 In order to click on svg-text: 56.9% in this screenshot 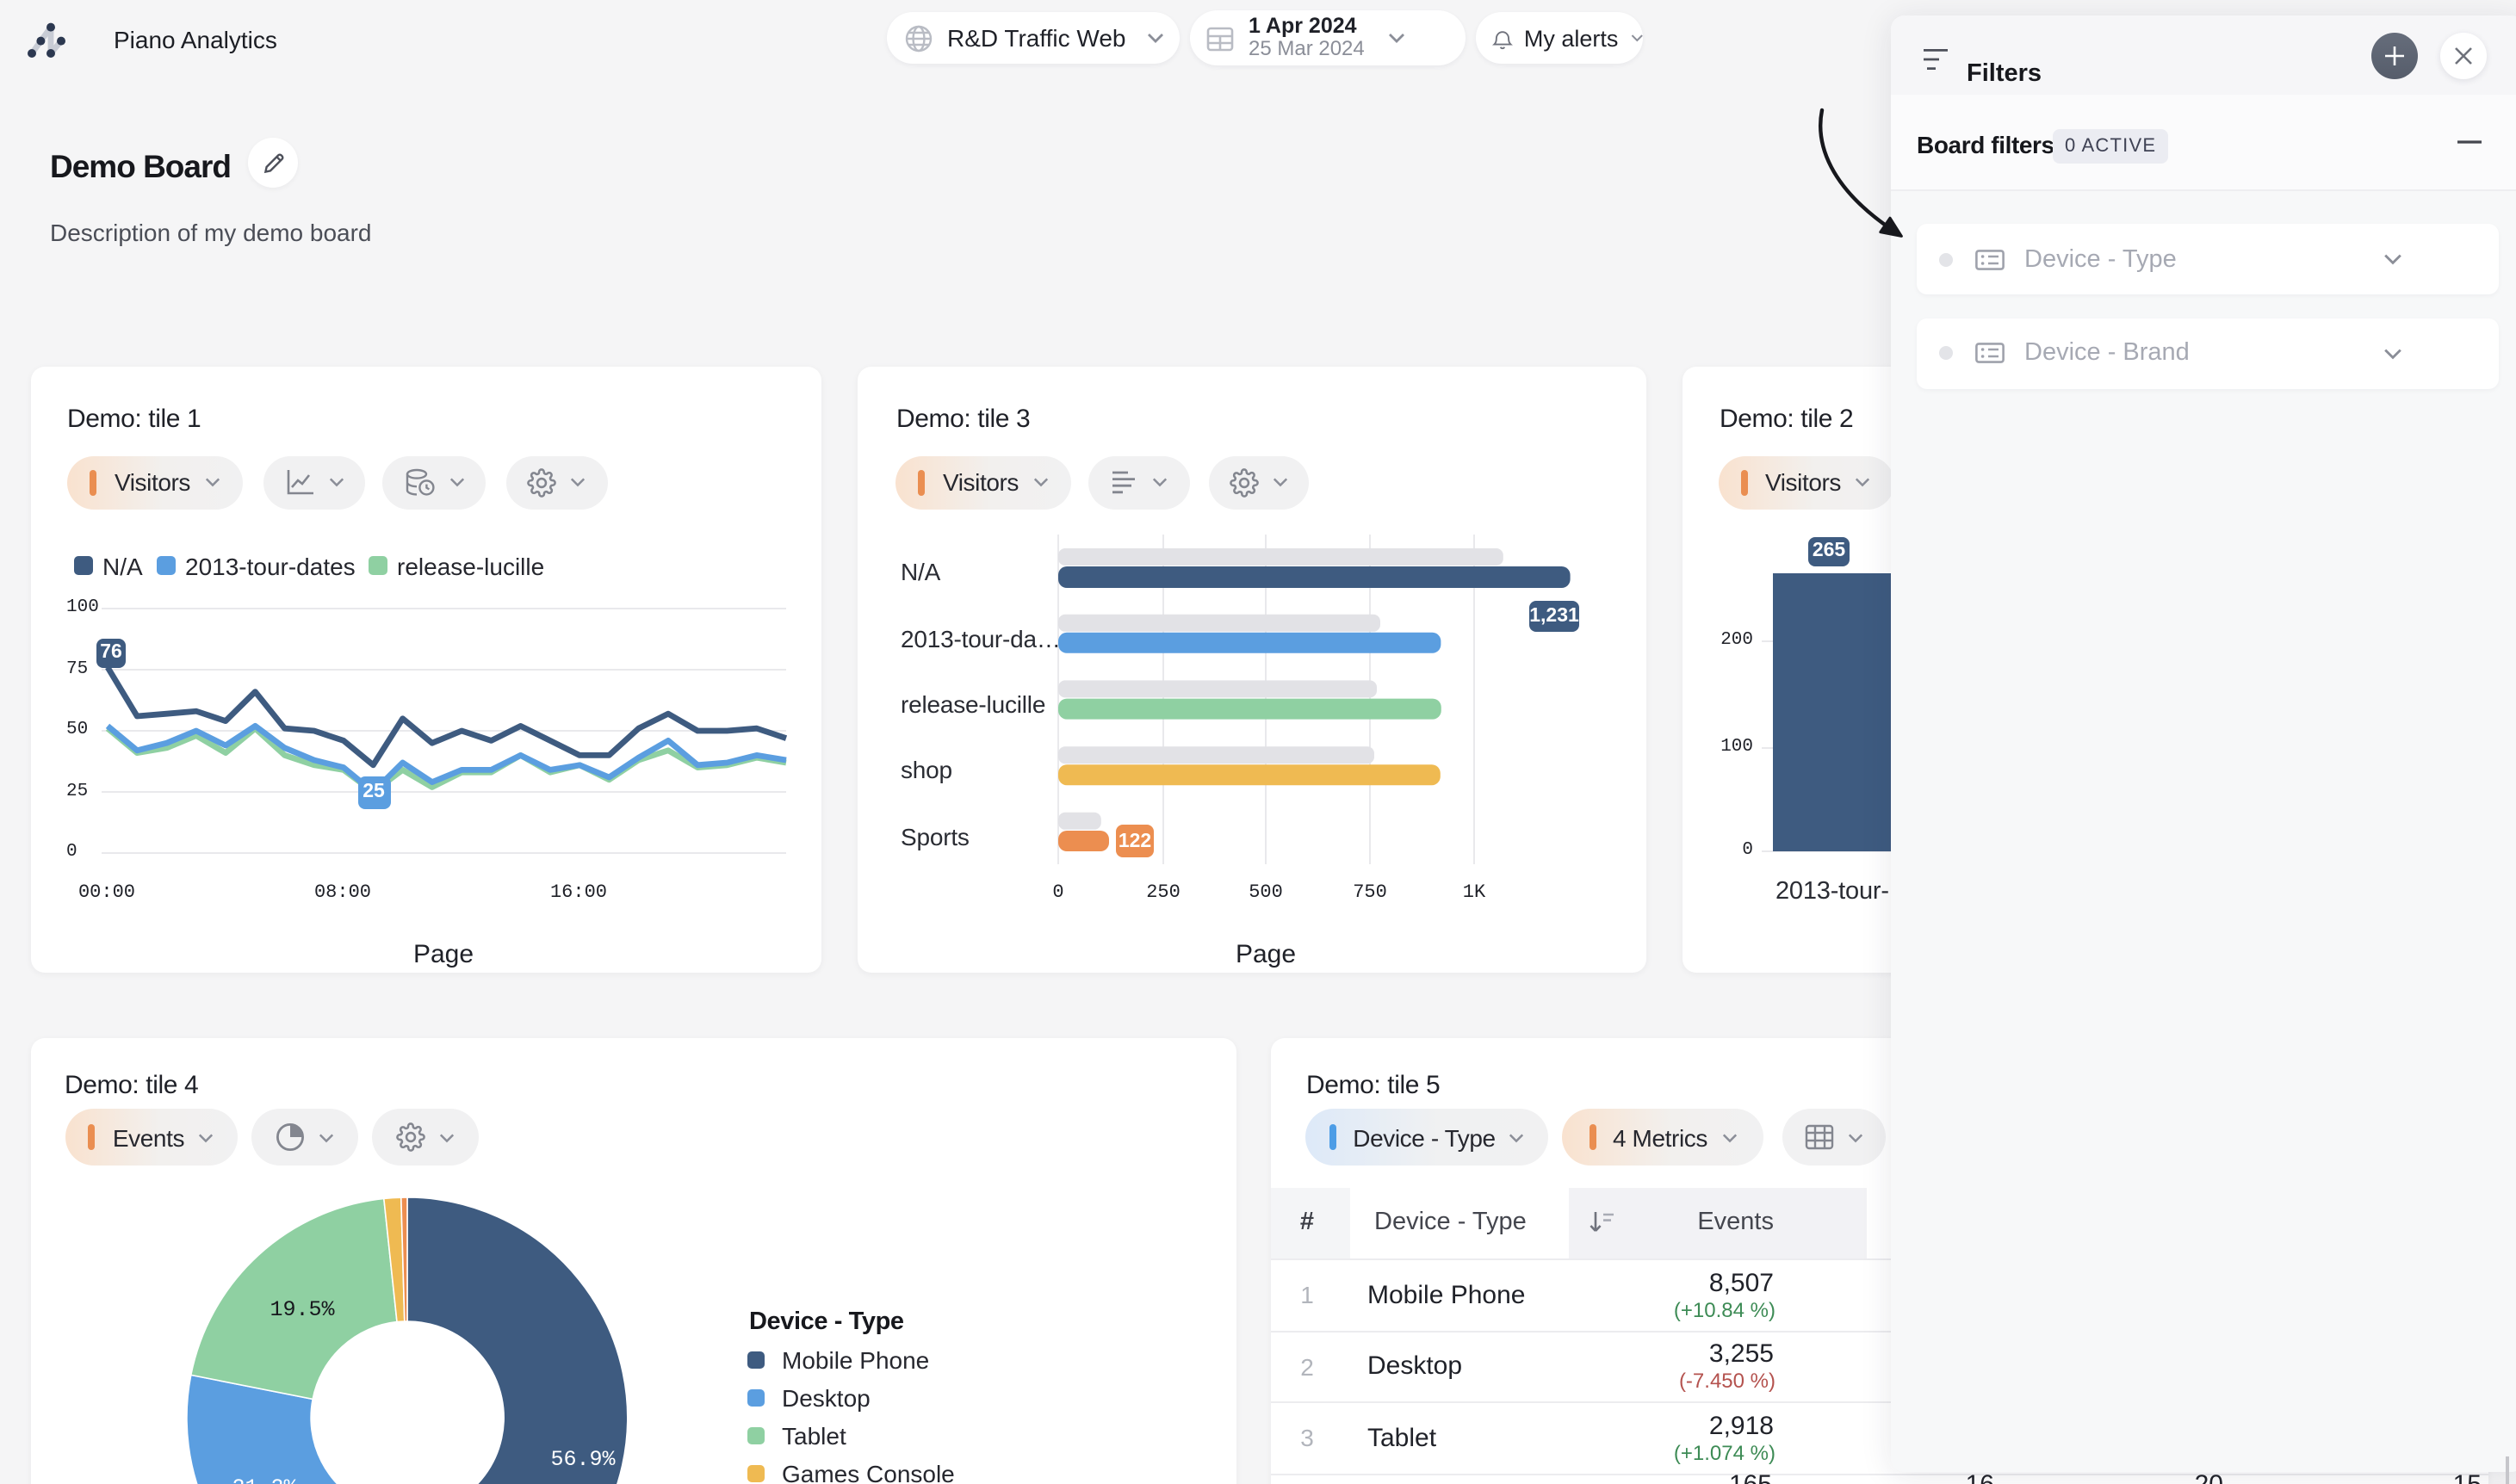, I will do `click(582, 1459)`.